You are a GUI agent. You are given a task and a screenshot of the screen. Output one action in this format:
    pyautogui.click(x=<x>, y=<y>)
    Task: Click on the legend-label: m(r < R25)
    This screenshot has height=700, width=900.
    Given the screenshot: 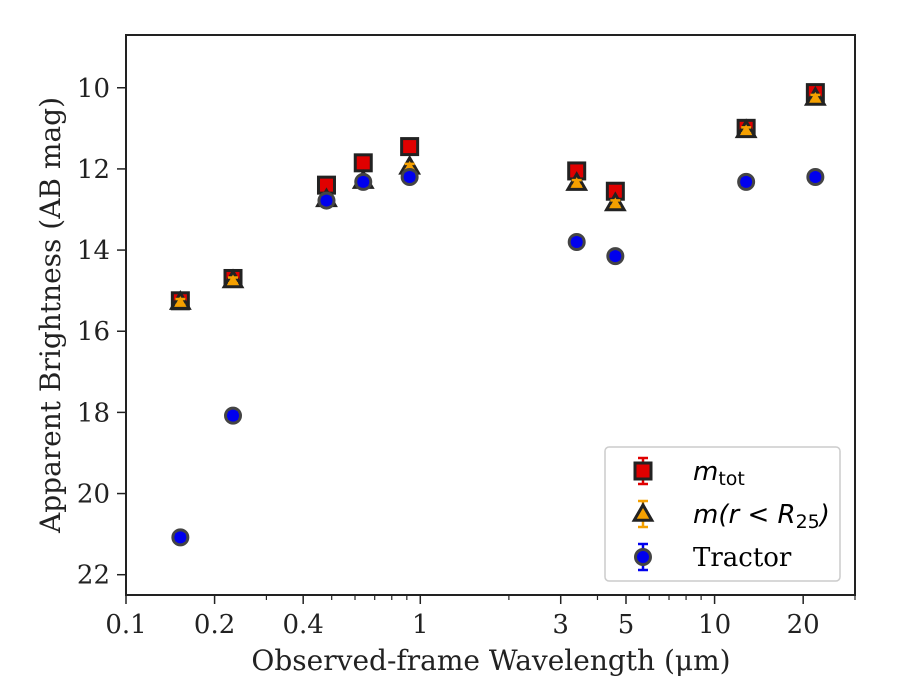 What is the action you would take?
    pyautogui.click(x=761, y=516)
    